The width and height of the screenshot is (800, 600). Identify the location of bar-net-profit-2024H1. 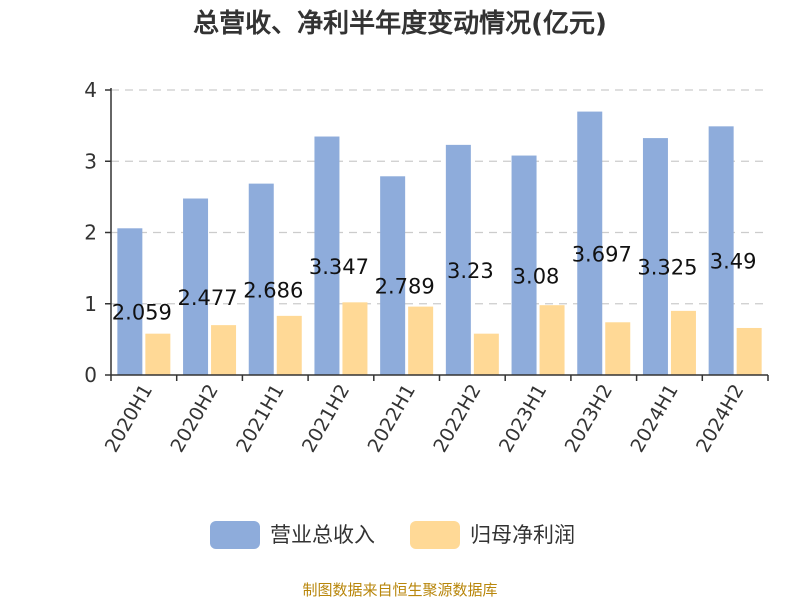
(683, 342).